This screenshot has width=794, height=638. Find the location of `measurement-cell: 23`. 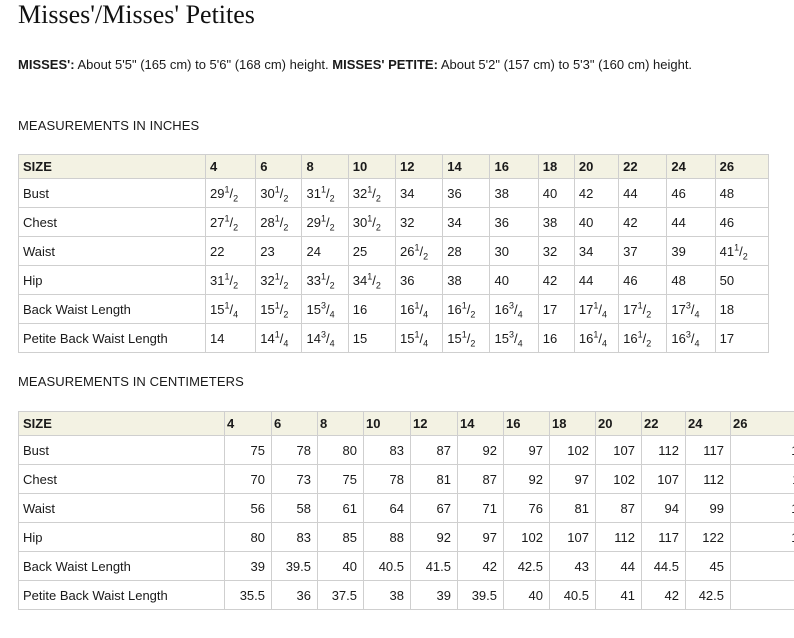

measurement-cell: 23 is located at coordinates (279, 251).